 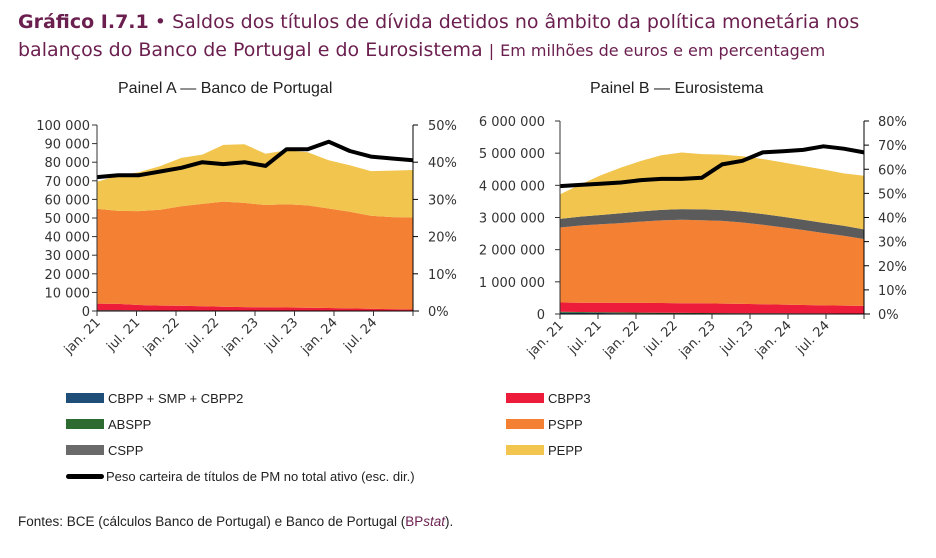 What do you see at coordinates (892, 170) in the screenshot?
I see `panel-b-y2-tick-label: 60%` at bounding box center [892, 170].